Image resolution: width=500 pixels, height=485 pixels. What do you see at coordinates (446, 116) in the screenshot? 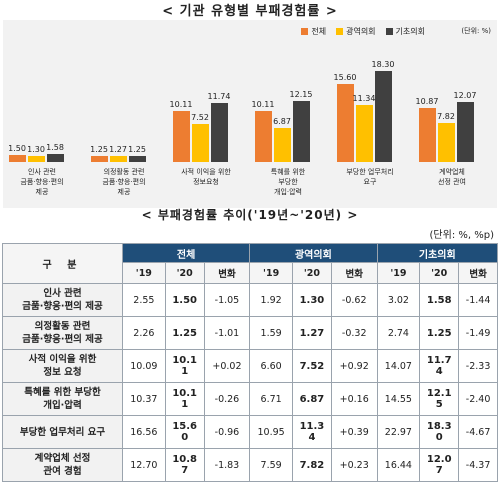
I see `bar-value-label: 7.82` at bounding box center [446, 116].